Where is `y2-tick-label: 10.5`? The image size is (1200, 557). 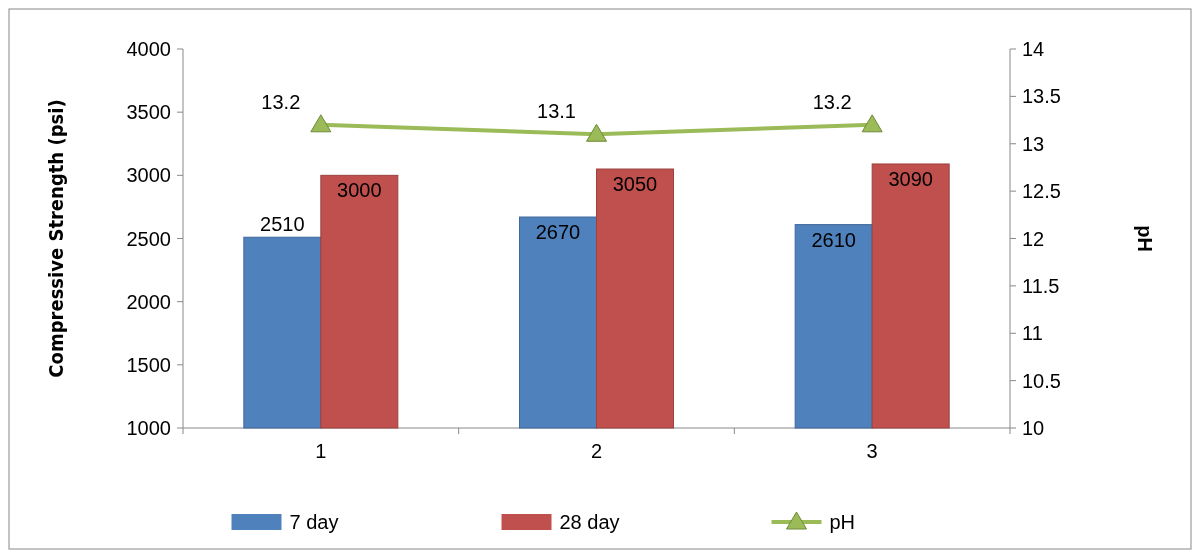
y2-tick-label: 10.5 is located at coordinates (1041, 380).